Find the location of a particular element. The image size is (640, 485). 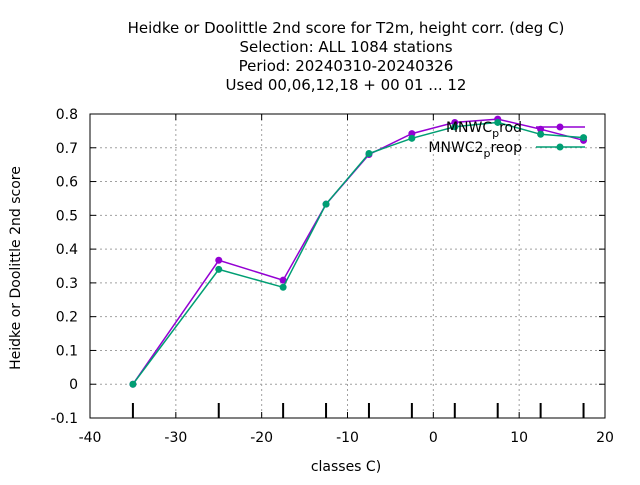

y-tick-label: 0.3 is located at coordinates (67, 284).